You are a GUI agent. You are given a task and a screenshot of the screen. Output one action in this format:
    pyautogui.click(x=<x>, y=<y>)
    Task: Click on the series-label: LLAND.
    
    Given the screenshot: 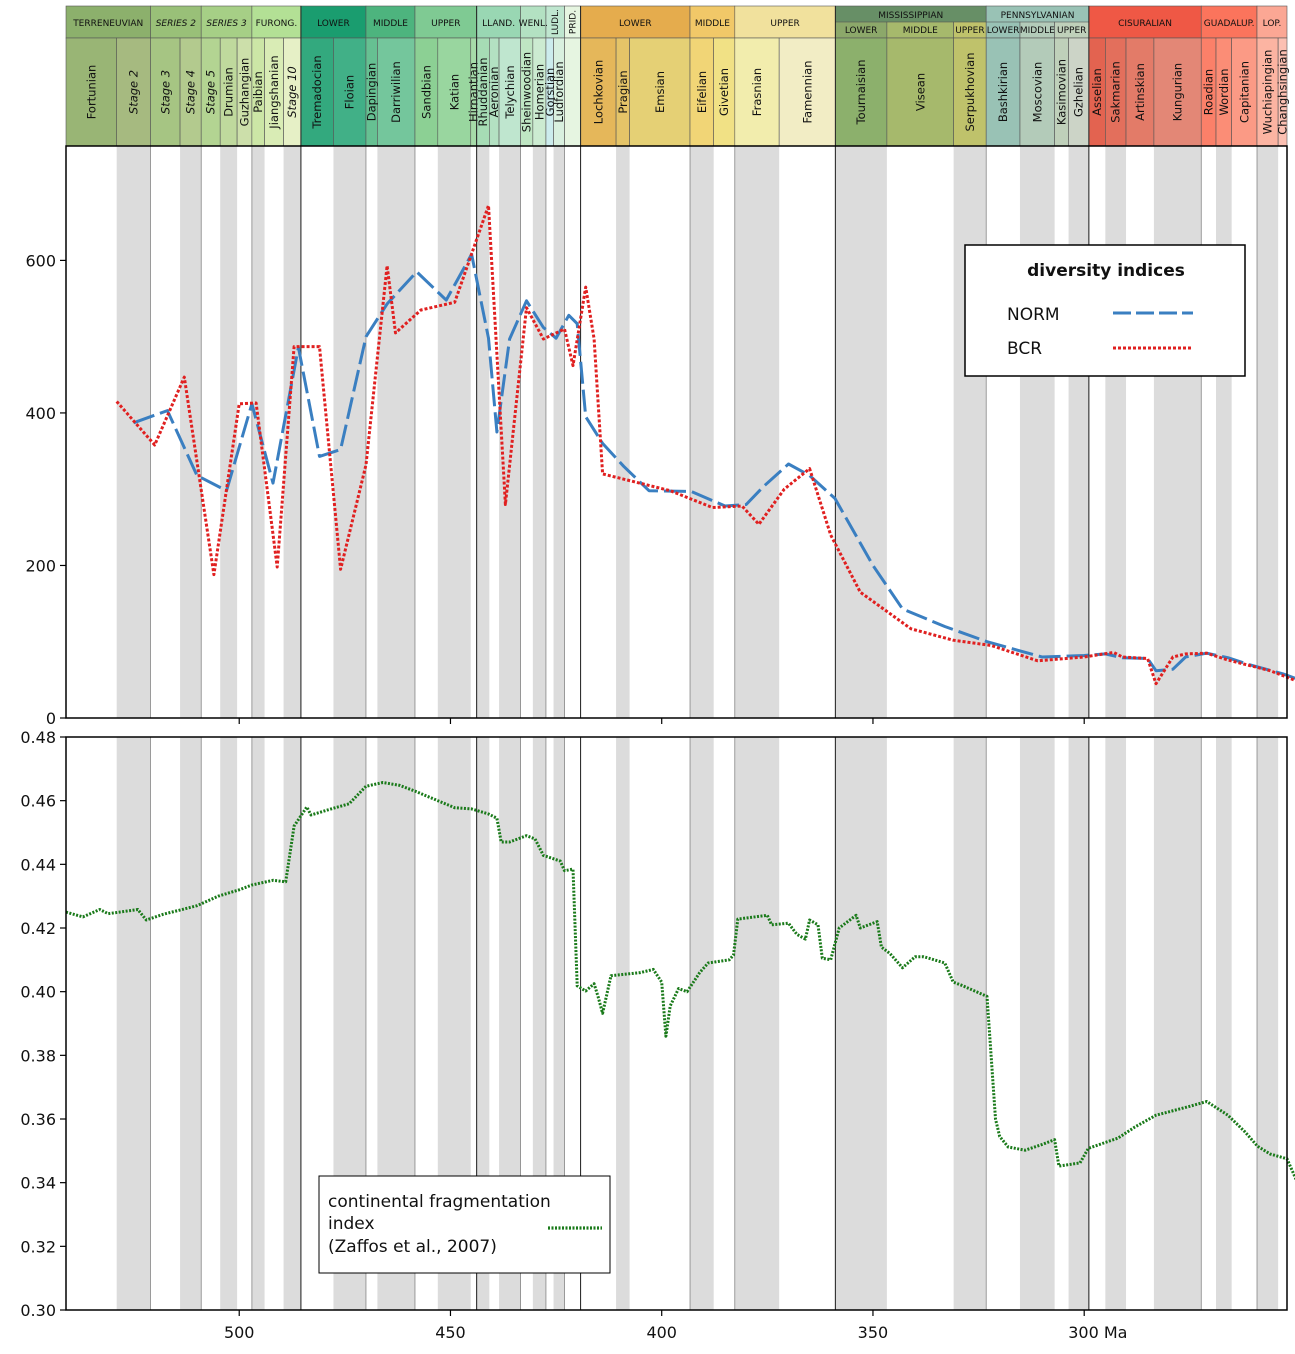 What is the action you would take?
    pyautogui.click(x=498, y=24)
    